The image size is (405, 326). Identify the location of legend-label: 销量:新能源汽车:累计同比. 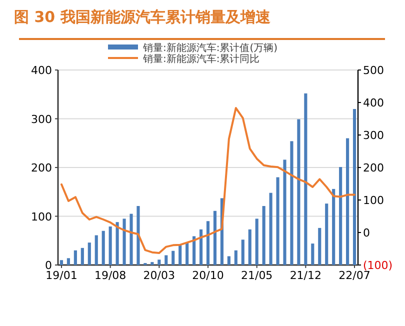
(201, 59).